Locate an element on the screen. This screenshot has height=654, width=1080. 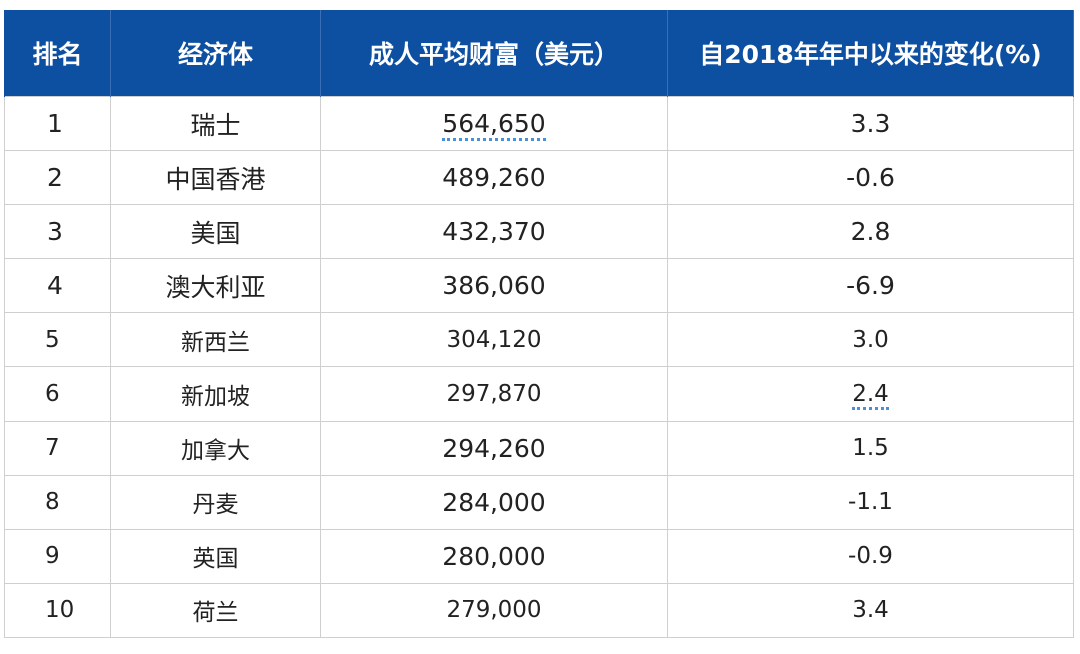
cell-rank: 3 is located at coordinates (57, 232).